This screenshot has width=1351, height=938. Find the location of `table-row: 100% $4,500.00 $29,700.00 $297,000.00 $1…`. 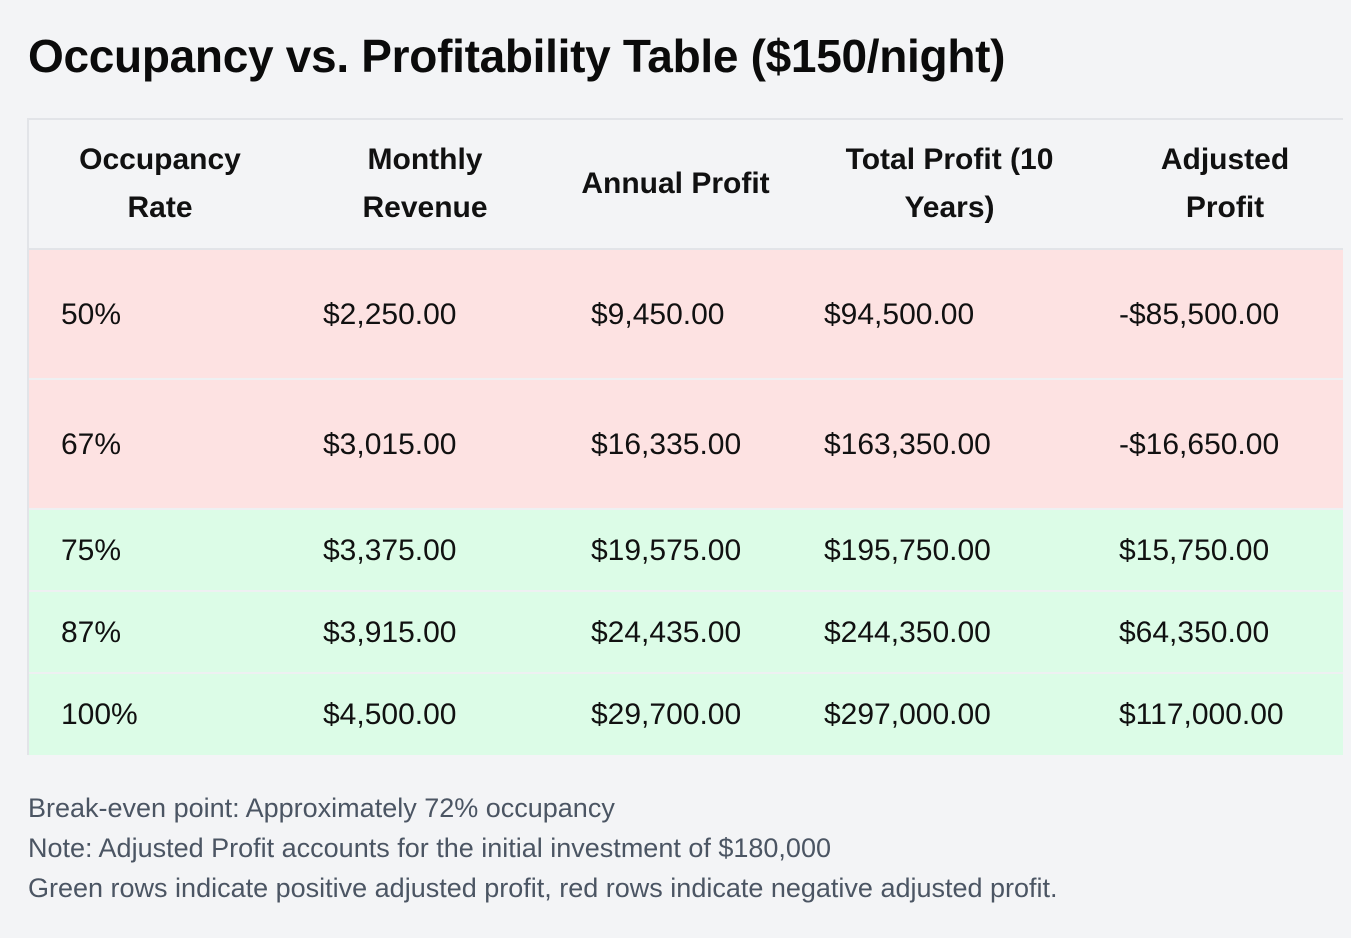

table-row: 100% $4,500.00 $29,700.00 $297,000.00 $1… is located at coordinates (686, 714).